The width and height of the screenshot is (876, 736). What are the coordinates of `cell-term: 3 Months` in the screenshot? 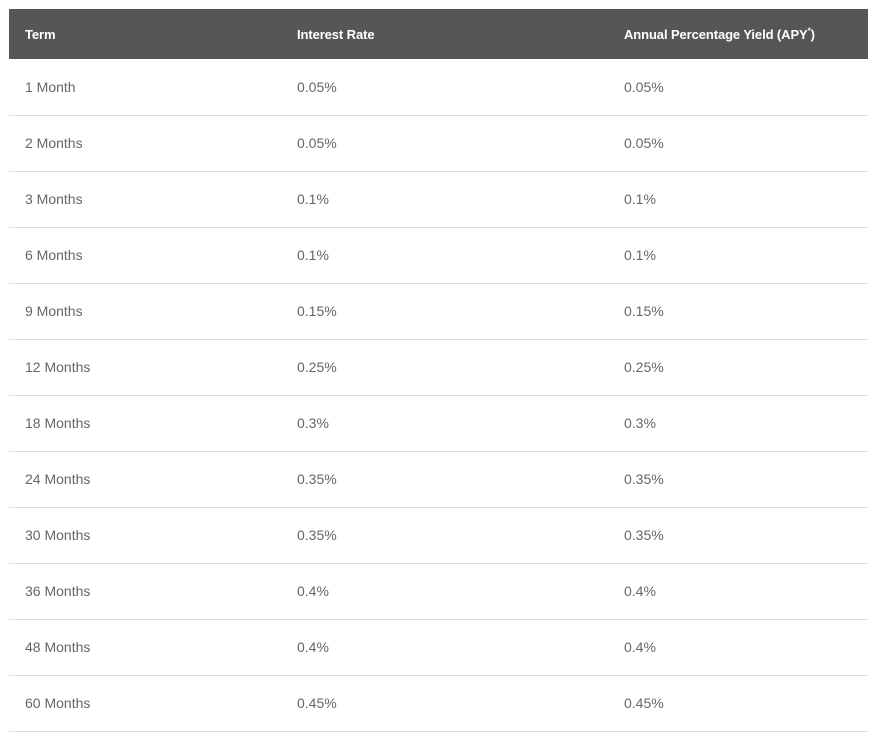 It's located at (54, 199).